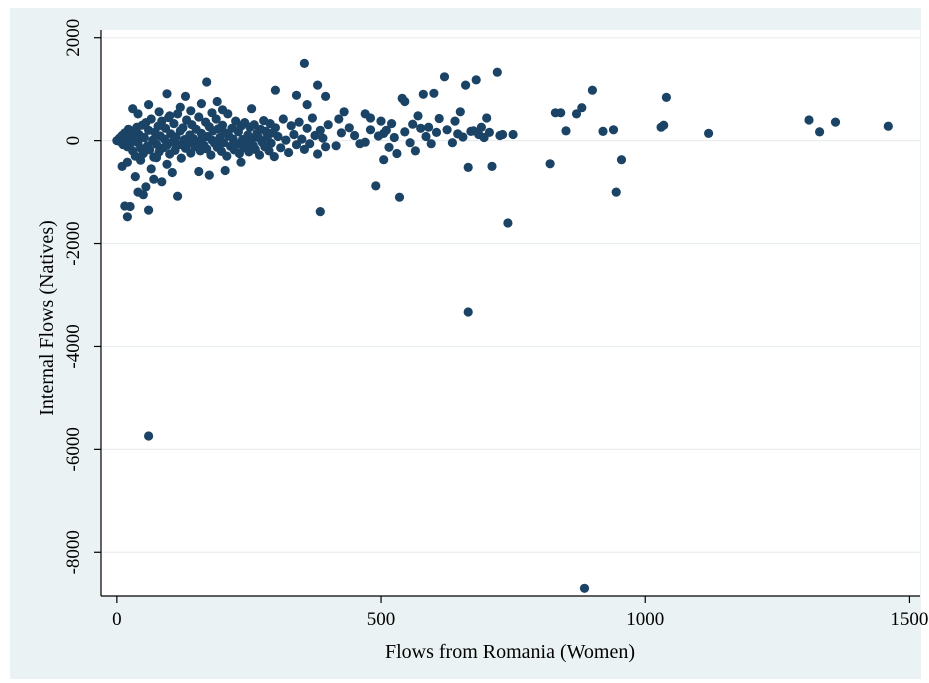 This screenshot has height=683, width=929. What do you see at coordinates (510, 652) in the screenshot?
I see `x-axis-title: Flows from Romania (Women)` at bounding box center [510, 652].